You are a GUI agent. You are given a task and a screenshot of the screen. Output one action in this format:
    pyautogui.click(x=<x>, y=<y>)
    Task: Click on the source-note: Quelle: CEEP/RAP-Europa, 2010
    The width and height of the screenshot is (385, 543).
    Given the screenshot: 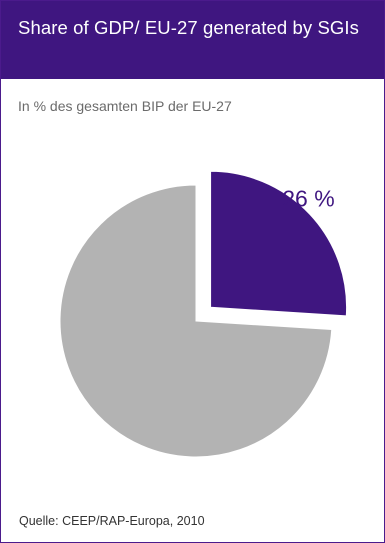 What is the action you would take?
    pyautogui.click(x=112, y=521)
    